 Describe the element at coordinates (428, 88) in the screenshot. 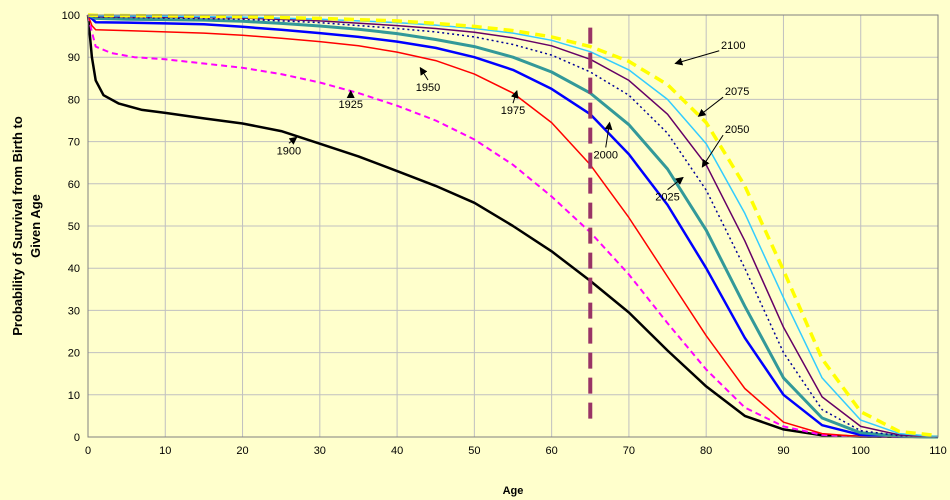

I see `annotation-label-1950: 1950` at that location.